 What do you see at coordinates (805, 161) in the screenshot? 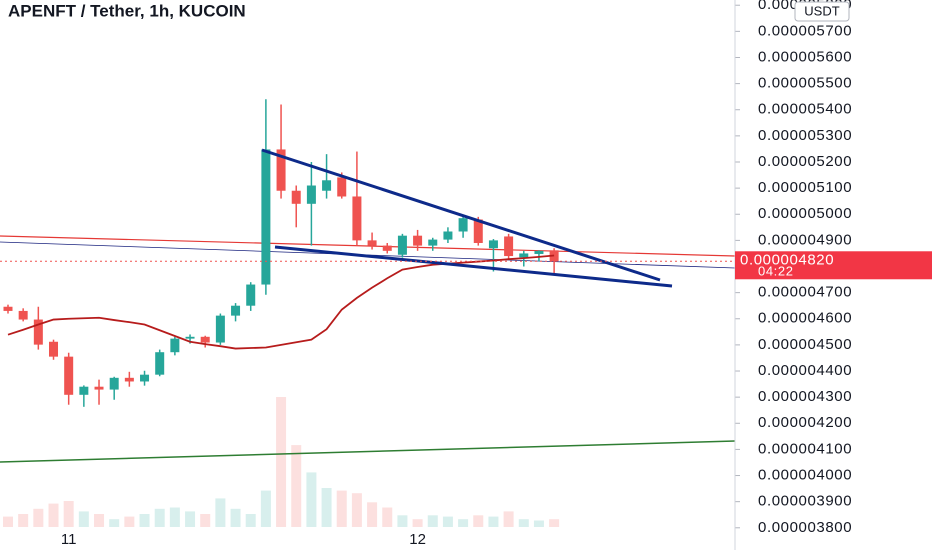
I see `y-tick-label: 0.000005200` at bounding box center [805, 161].